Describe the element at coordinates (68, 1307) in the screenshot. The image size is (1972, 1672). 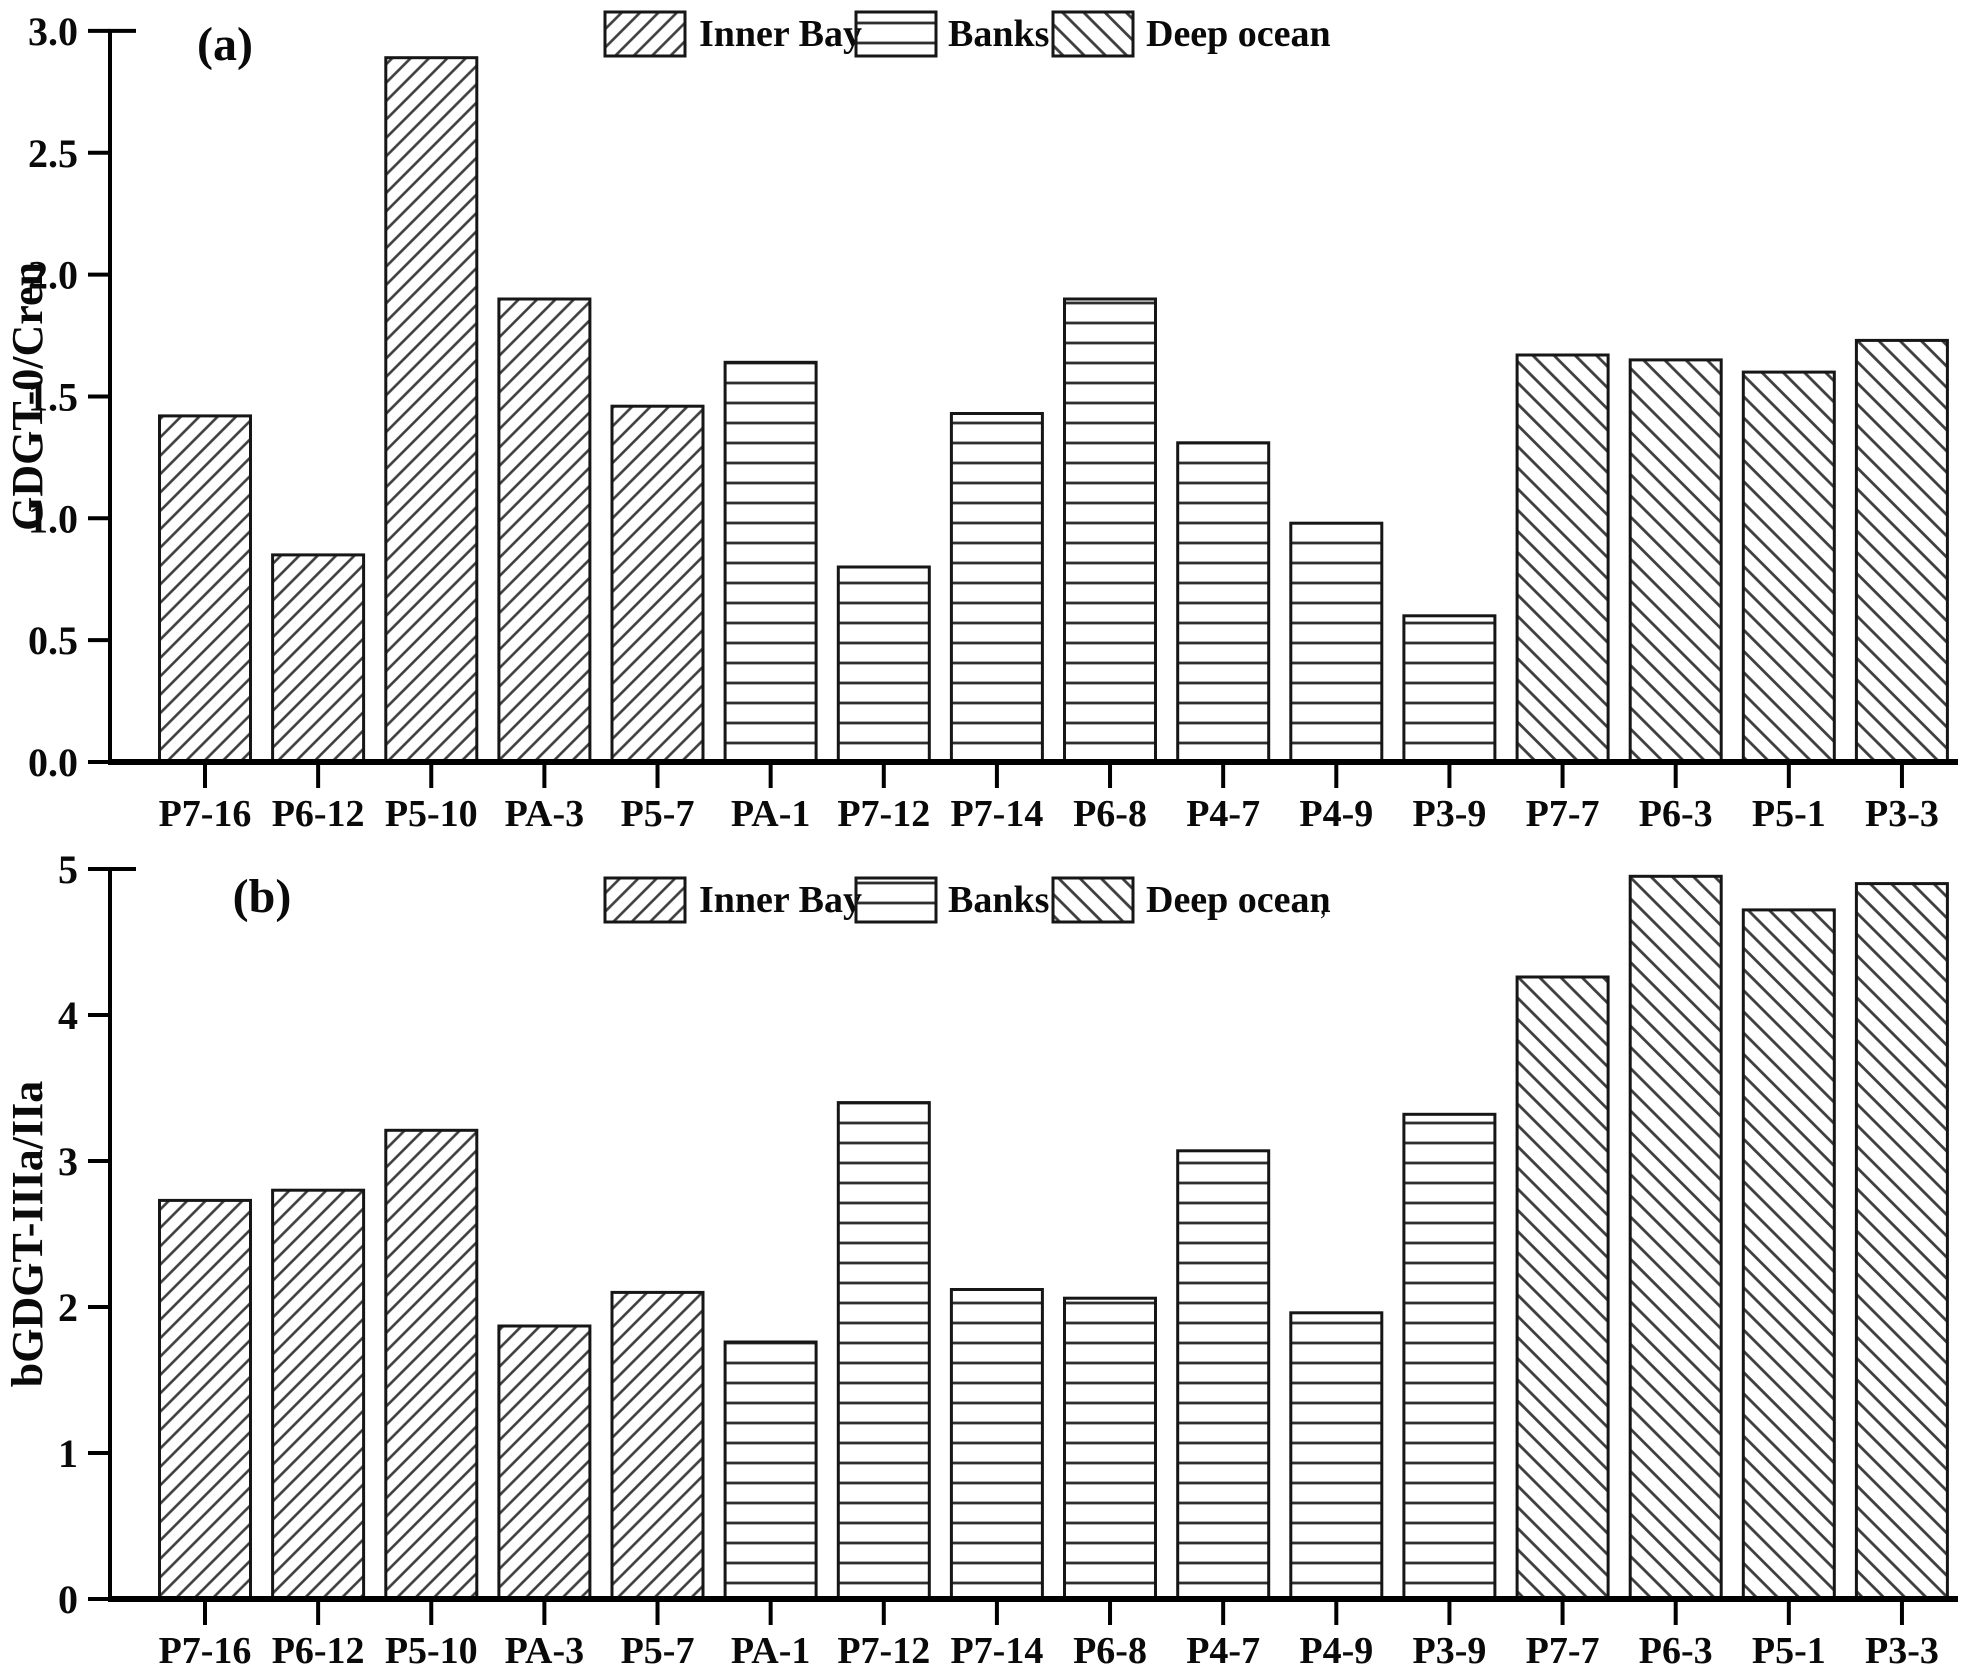
I see `y-tick-label: 2` at that location.